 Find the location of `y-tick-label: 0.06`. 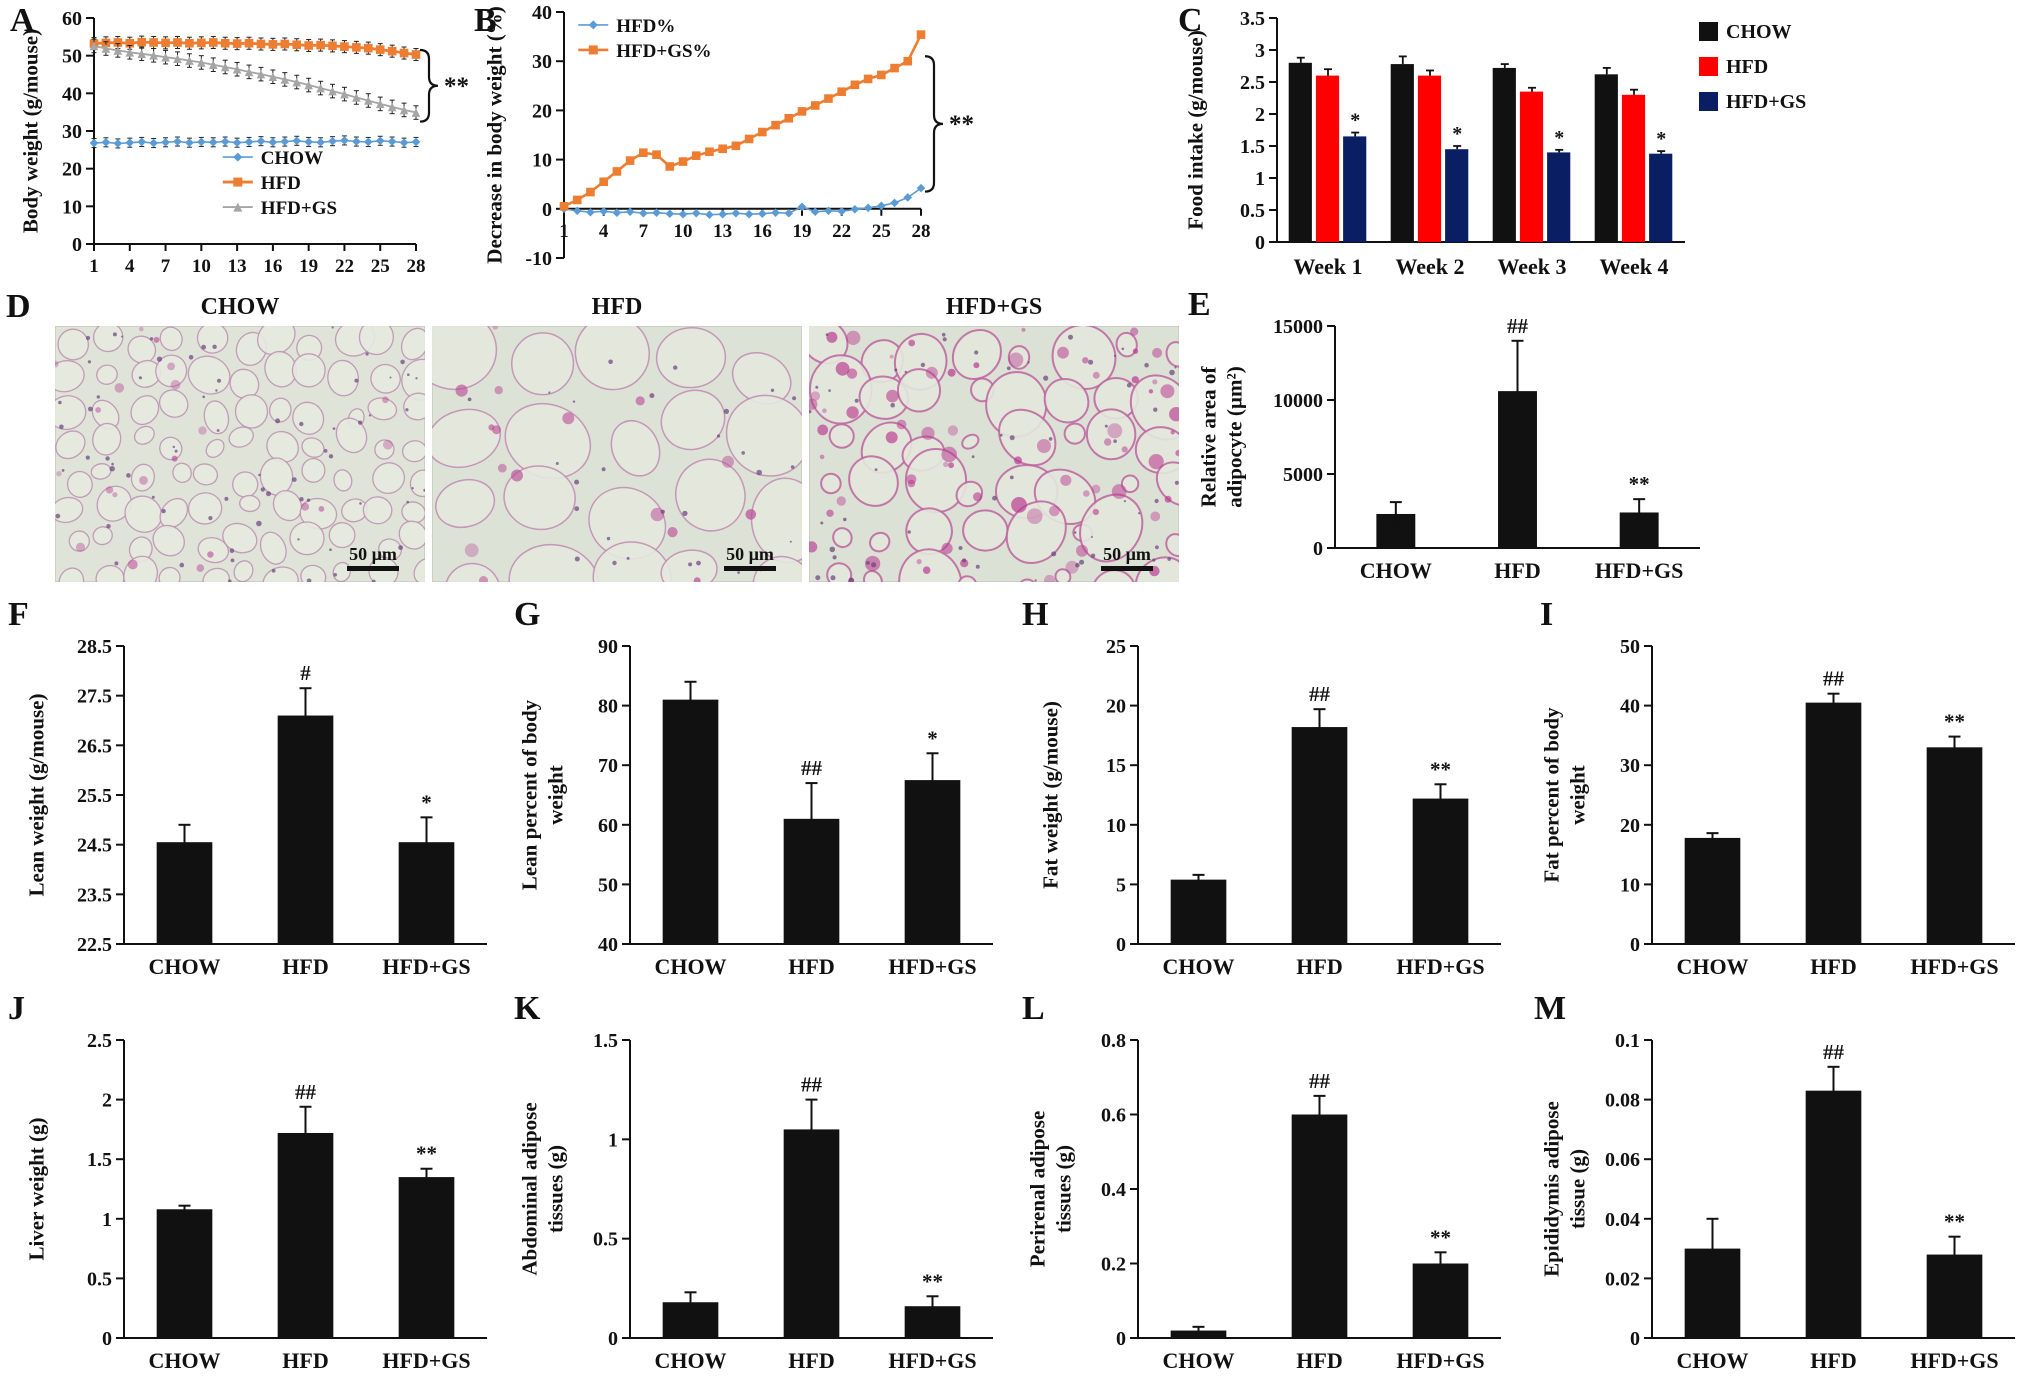

y-tick-label: 0.06 is located at coordinates (1622, 1160).